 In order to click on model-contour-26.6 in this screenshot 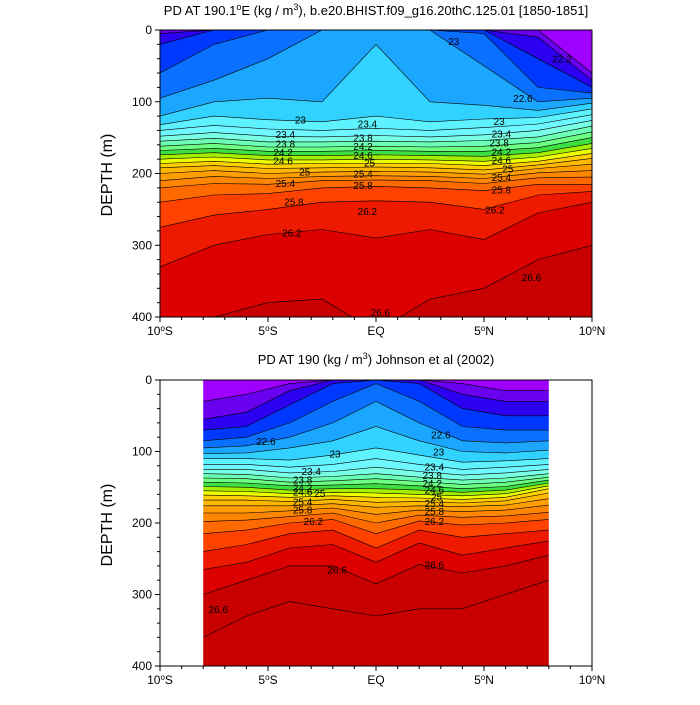, I will do `click(402, 281)`.